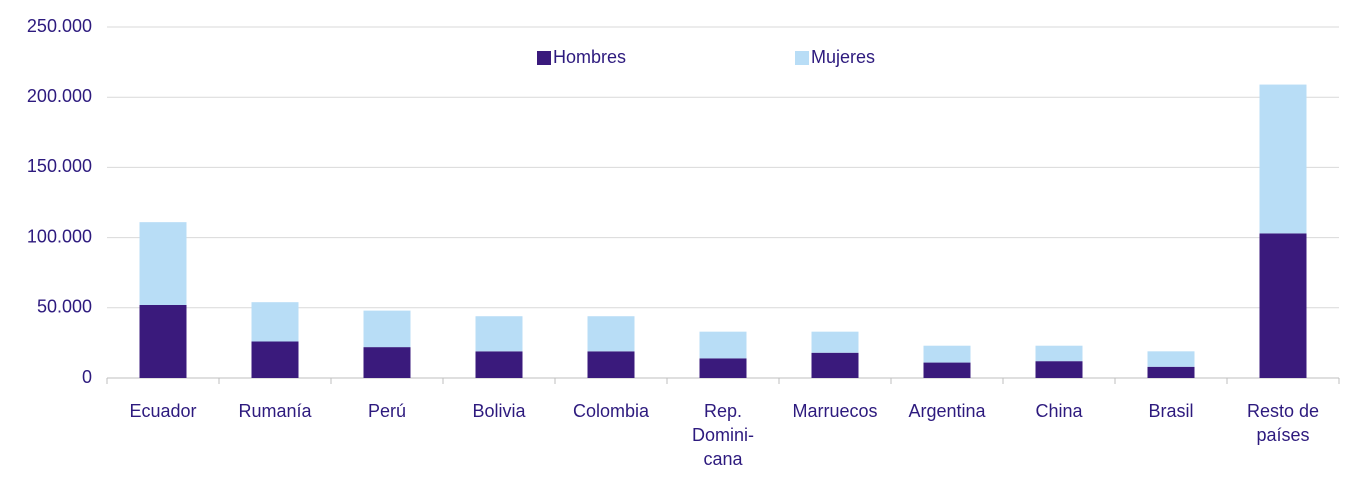 The image size is (1348, 479). Describe the element at coordinates (59, 26) in the screenshot. I see `y-tick-label: 250.000` at that location.